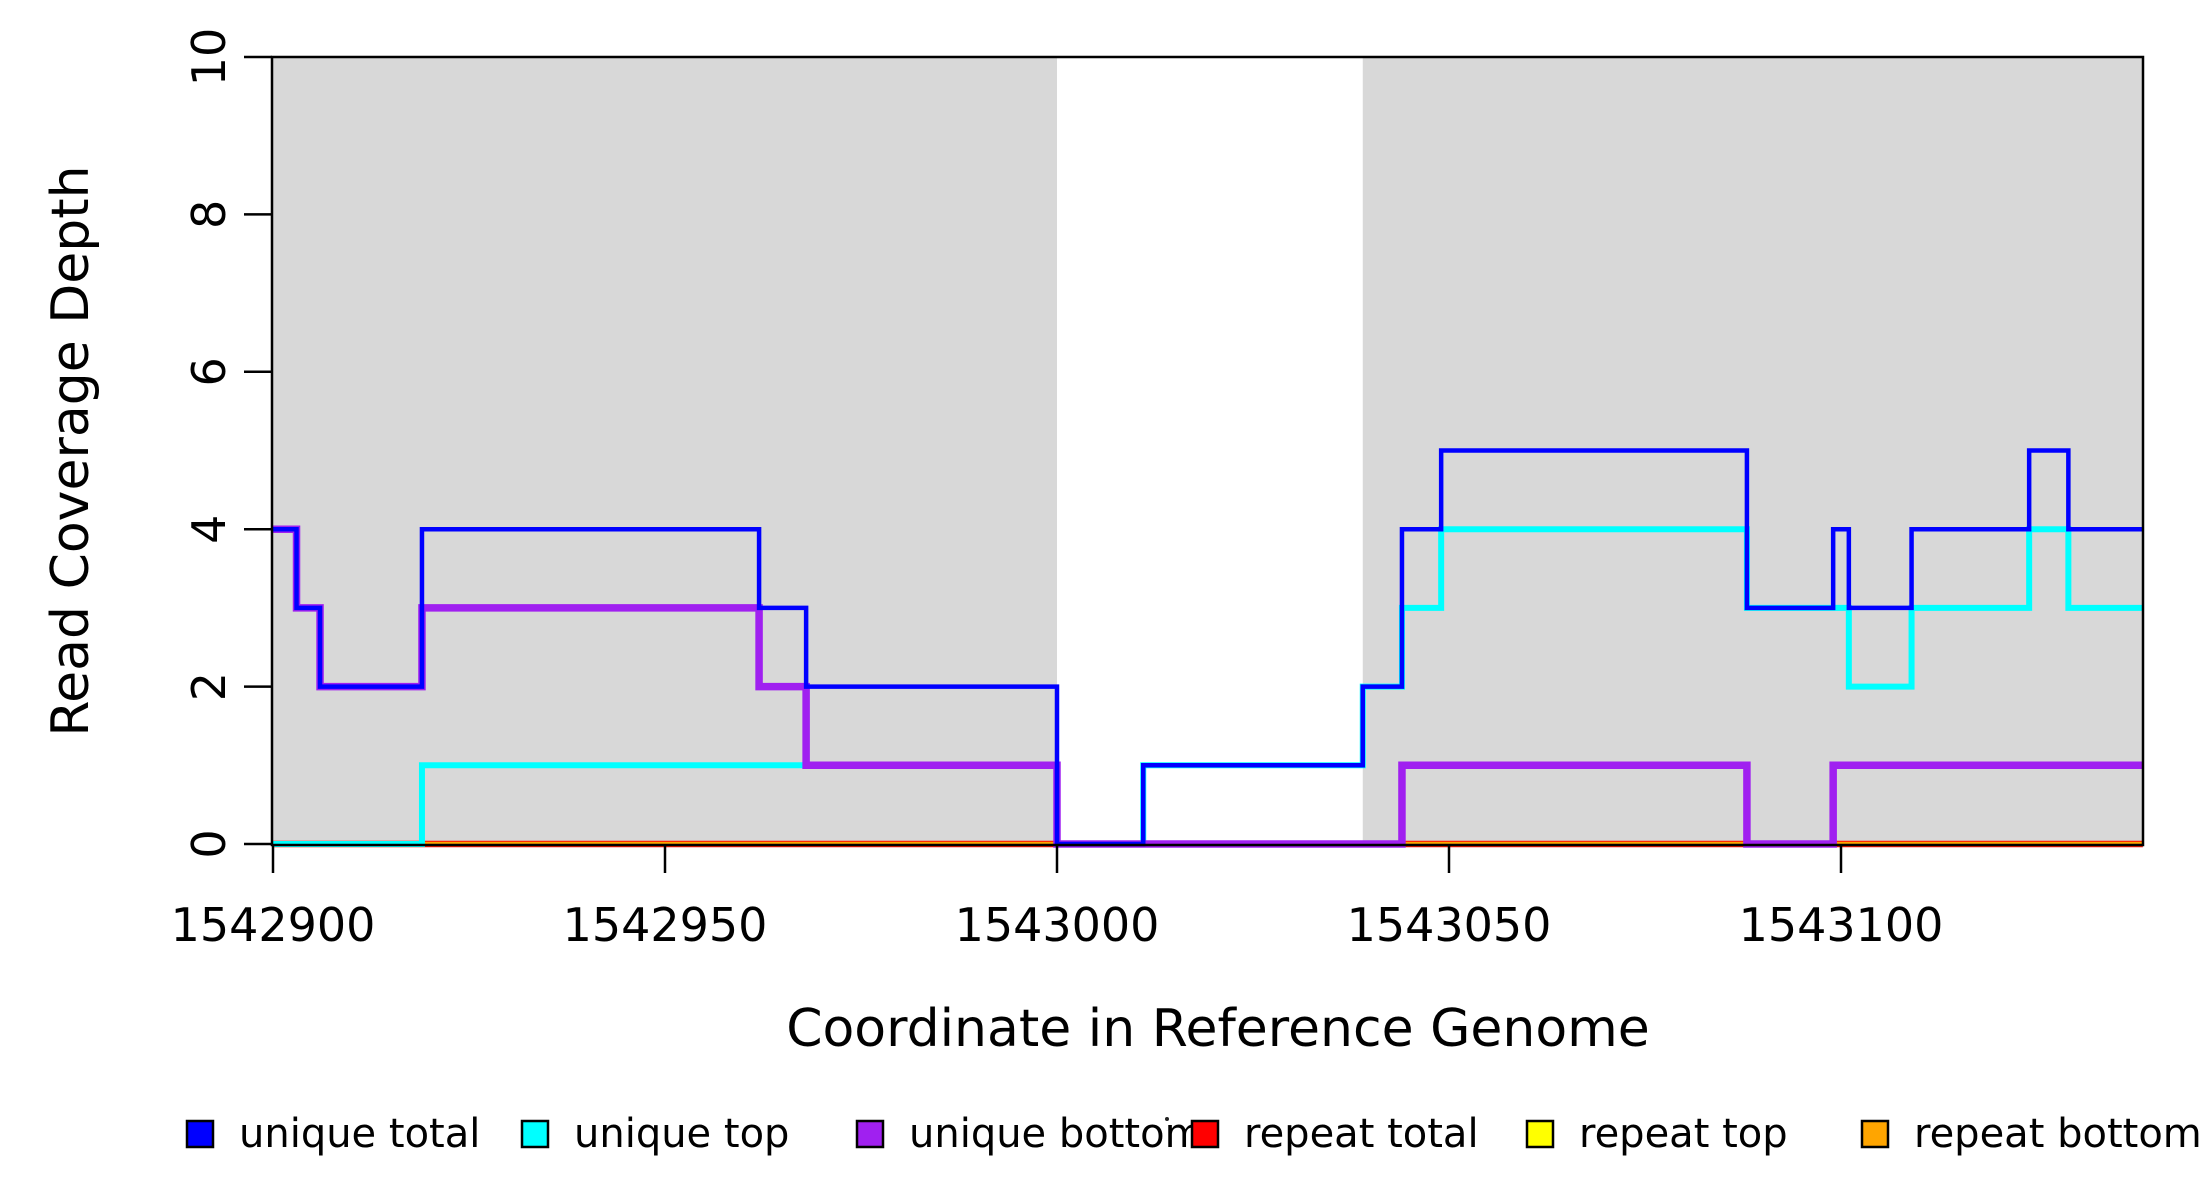 Image resolution: width=2200 pixels, height=1200 pixels. What do you see at coordinates (1218, 1029) in the screenshot?
I see `x-axis-title: Coordinate in Reference Genome` at bounding box center [1218, 1029].